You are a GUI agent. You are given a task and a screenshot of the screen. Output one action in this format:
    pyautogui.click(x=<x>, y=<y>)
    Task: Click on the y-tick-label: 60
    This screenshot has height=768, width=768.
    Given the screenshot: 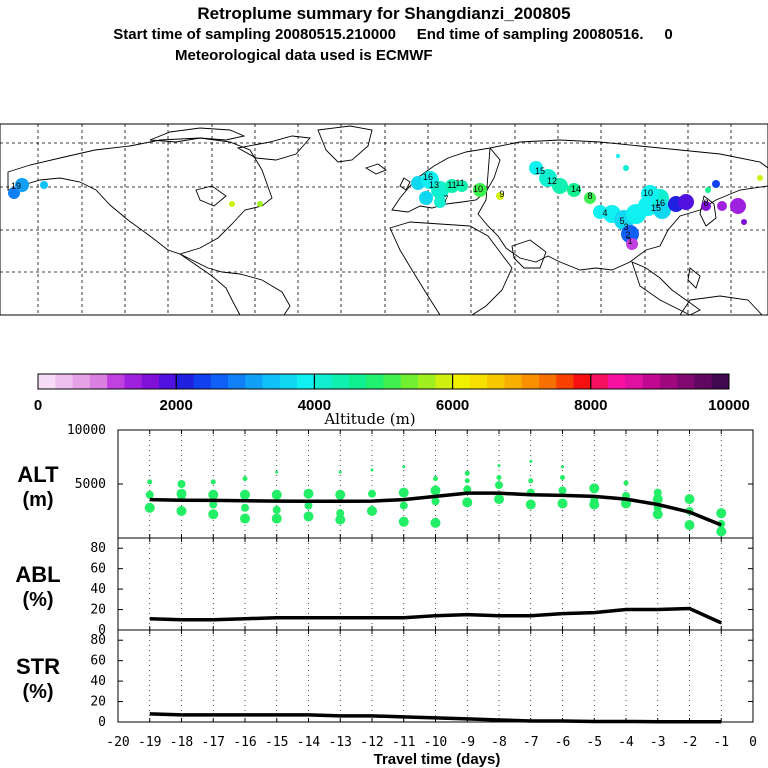 What is the action you would take?
    pyautogui.click(x=98, y=661)
    